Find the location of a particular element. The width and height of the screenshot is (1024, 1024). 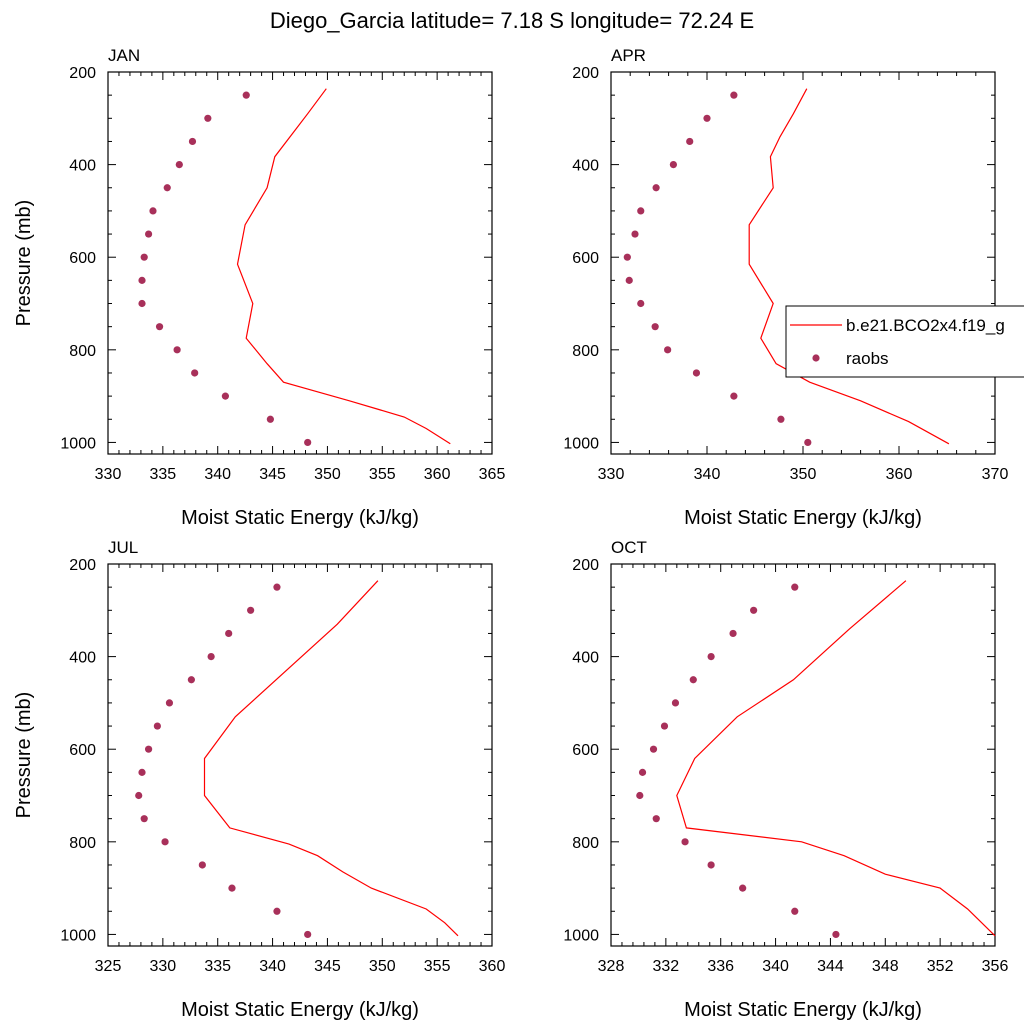

plot-frame-jul is located at coordinates (300, 755).